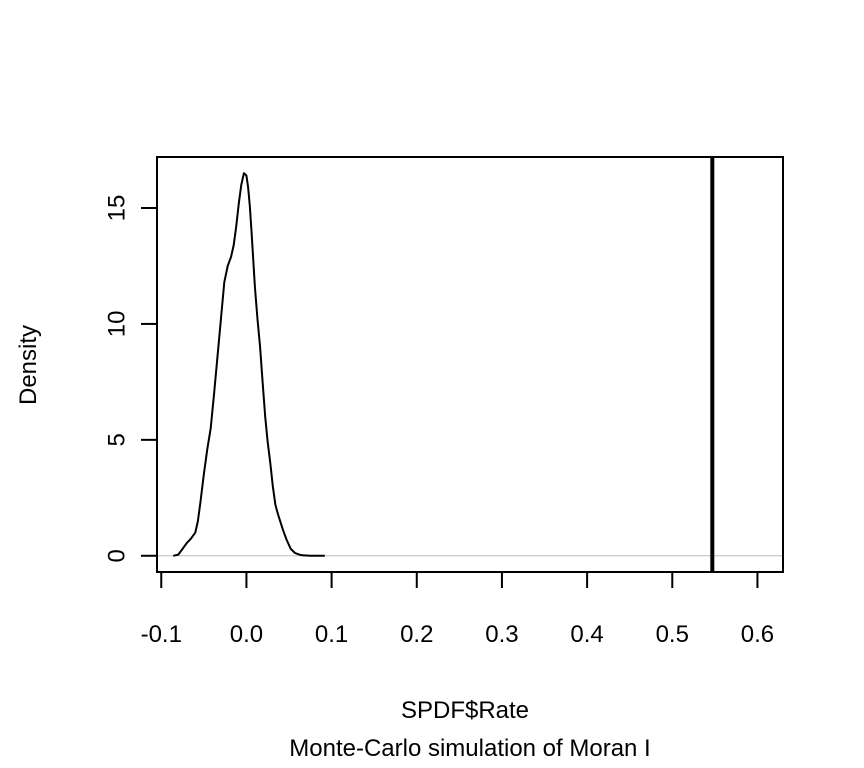  Describe the element at coordinates (586, 634) in the screenshot. I see `x-tick-label: 0.4` at that location.